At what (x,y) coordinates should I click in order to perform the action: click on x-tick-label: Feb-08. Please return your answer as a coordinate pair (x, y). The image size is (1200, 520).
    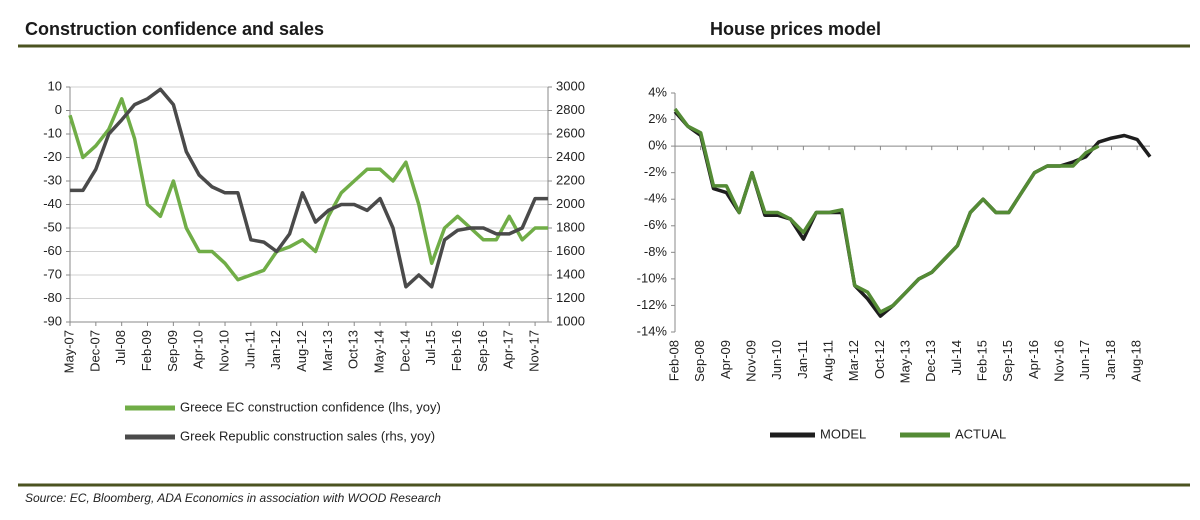
    Looking at the image, I should click on (673, 360).